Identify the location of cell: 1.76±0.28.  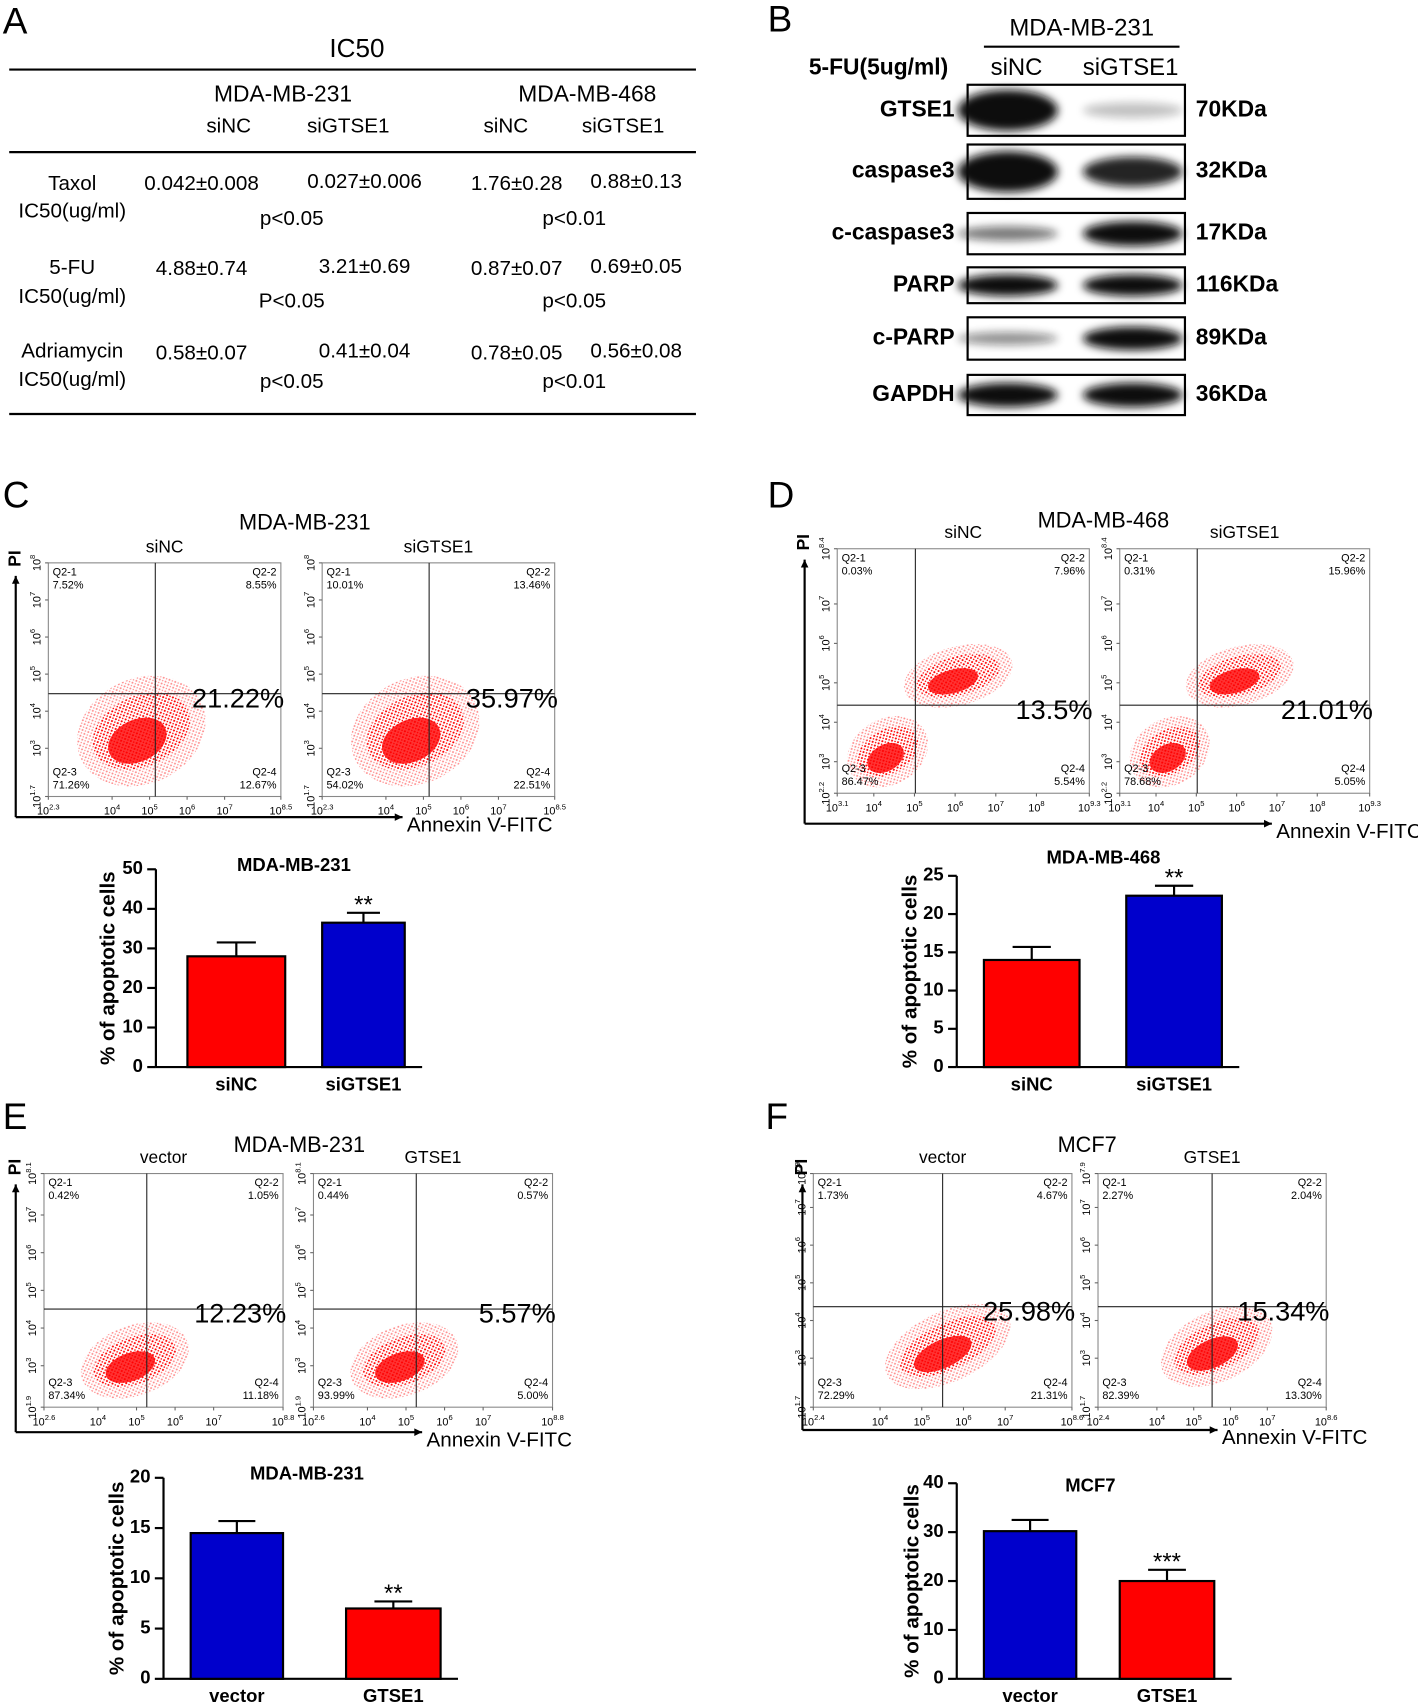
(517, 183).